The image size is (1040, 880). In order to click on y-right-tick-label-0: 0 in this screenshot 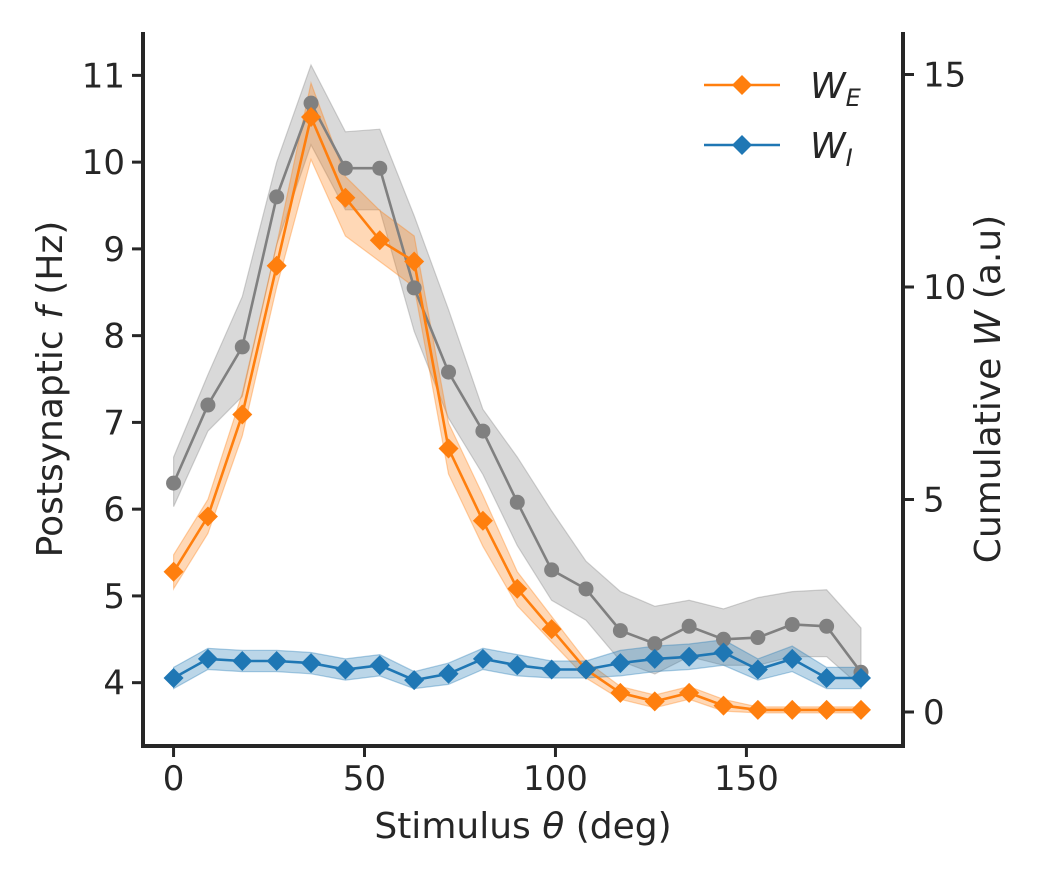, I will do `click(934, 713)`.